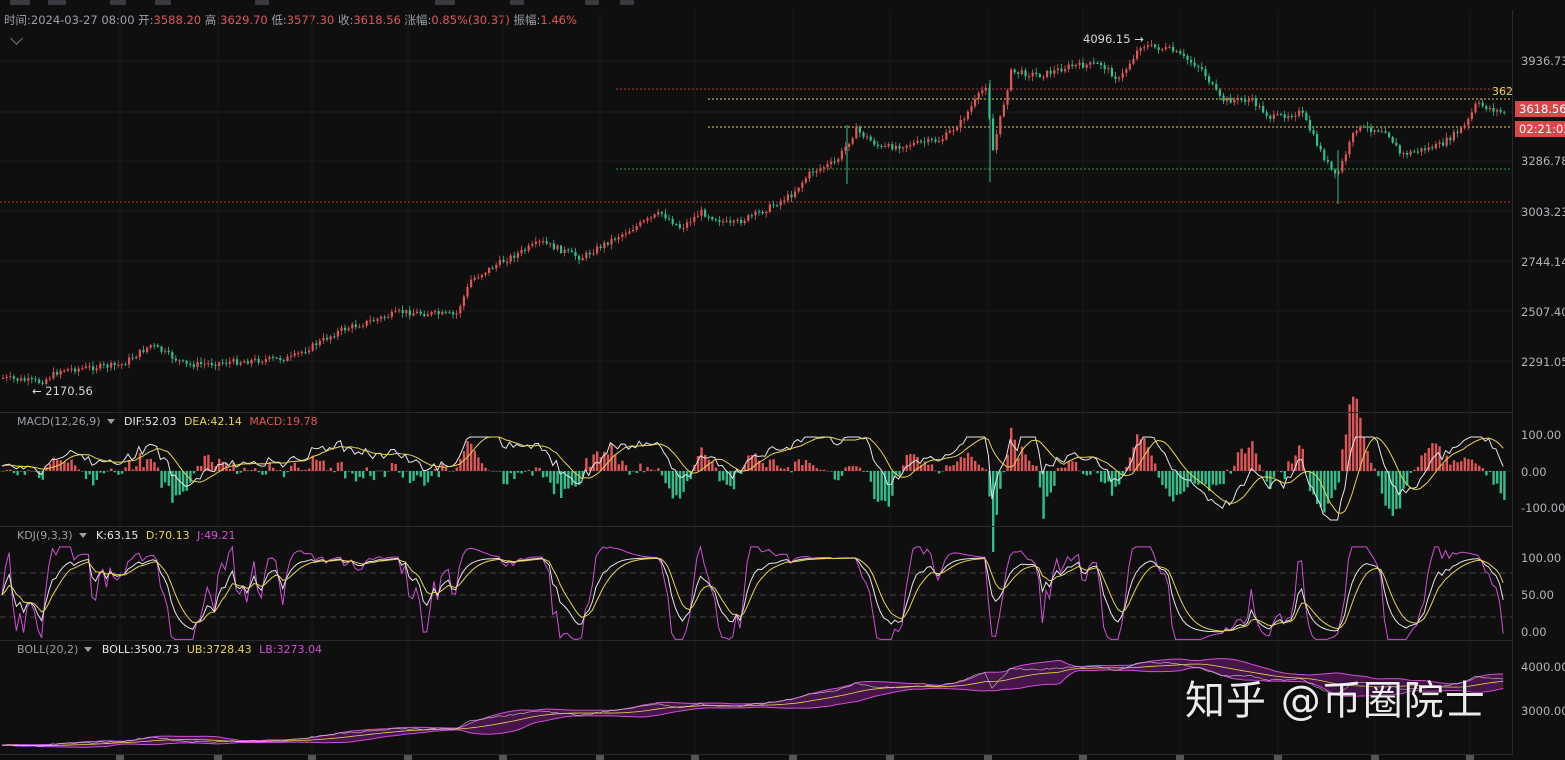 The image size is (1565, 760). I want to click on change-value: 0.85%(30.37), so click(470, 20).